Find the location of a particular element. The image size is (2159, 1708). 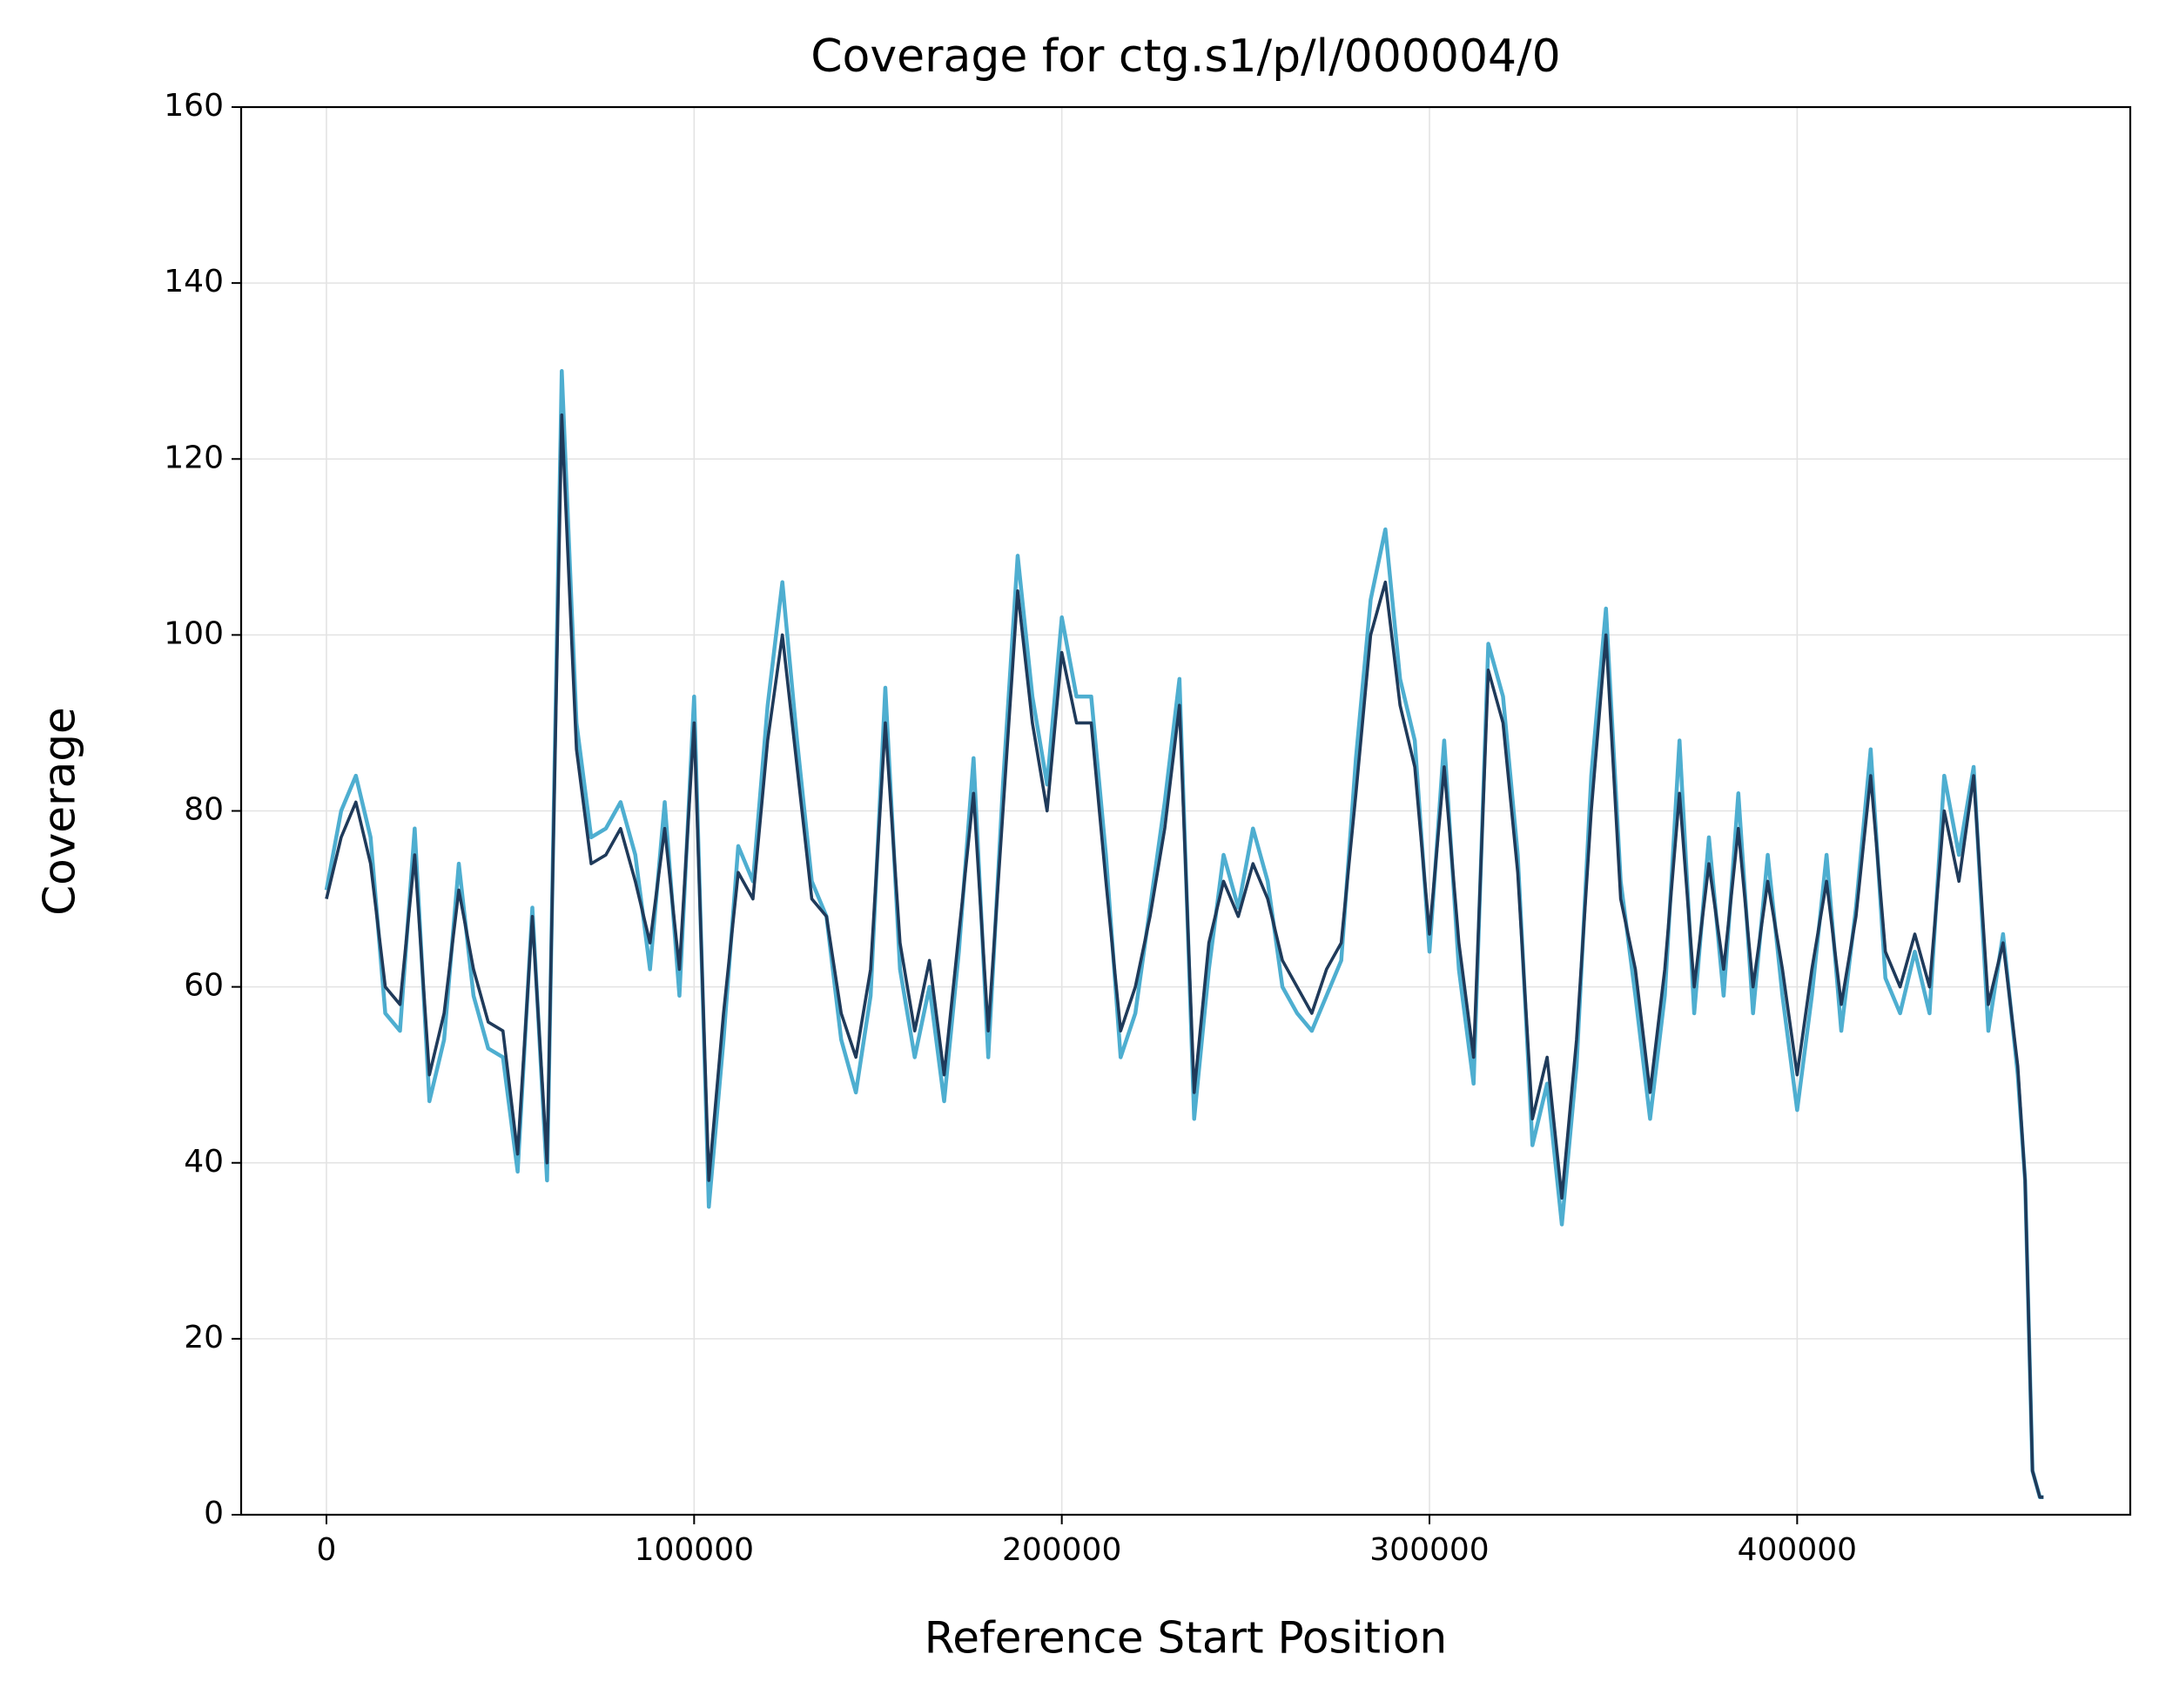

x-tick-label: 0 is located at coordinates (327, 1550).